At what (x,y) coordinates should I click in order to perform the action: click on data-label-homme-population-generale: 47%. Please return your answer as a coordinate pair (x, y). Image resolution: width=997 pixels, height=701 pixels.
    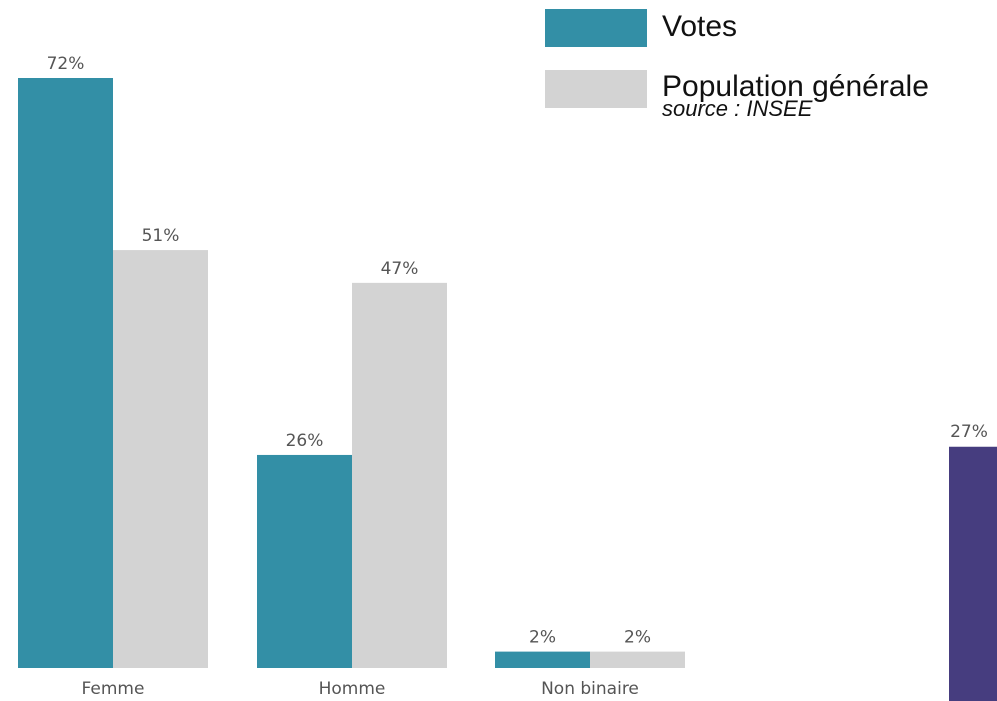
    Looking at the image, I should click on (400, 269).